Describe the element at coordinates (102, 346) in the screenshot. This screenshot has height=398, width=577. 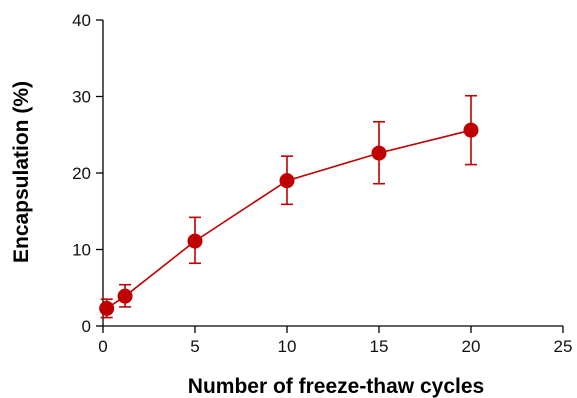
I see `x-tick-label: 0` at that location.